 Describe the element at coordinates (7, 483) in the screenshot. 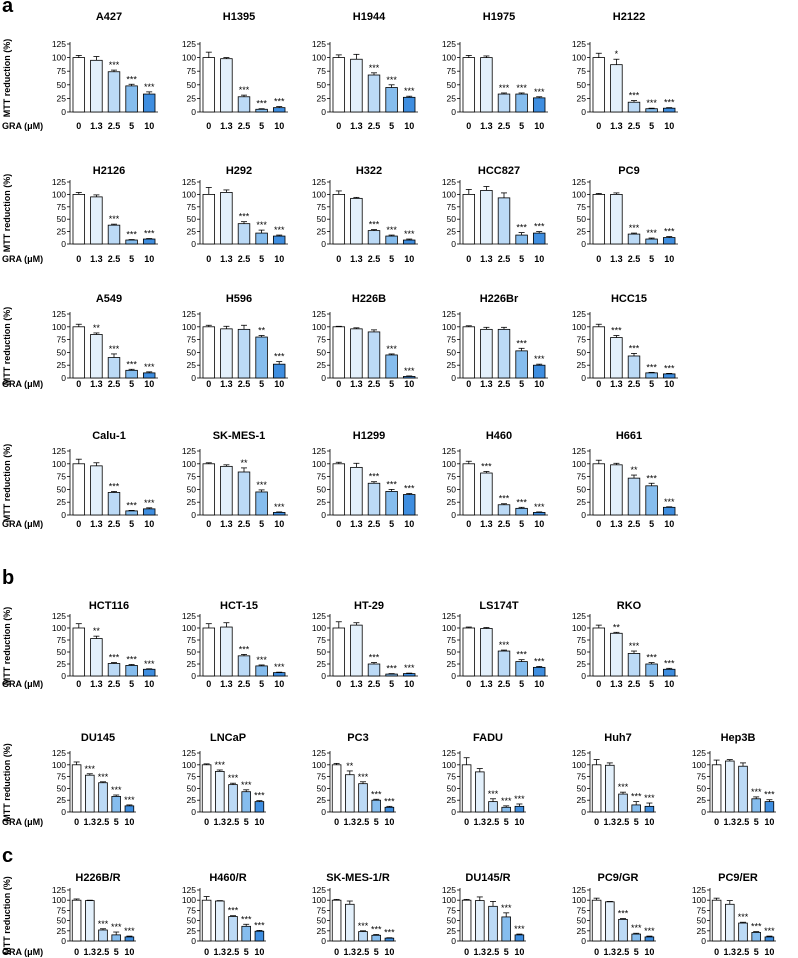

I see `y-axis-label: MTT reduction (%)` at that location.